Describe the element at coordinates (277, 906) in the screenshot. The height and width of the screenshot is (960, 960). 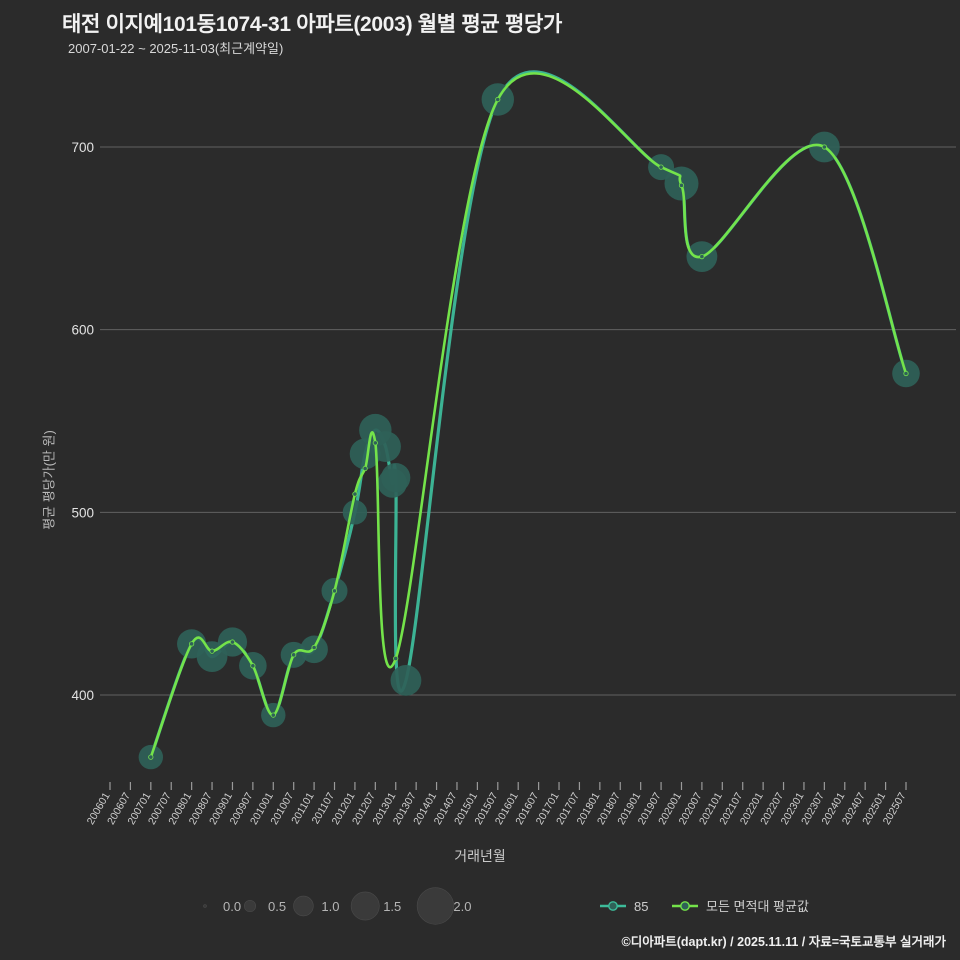
I see `legend-size-label: 0.5` at that location.